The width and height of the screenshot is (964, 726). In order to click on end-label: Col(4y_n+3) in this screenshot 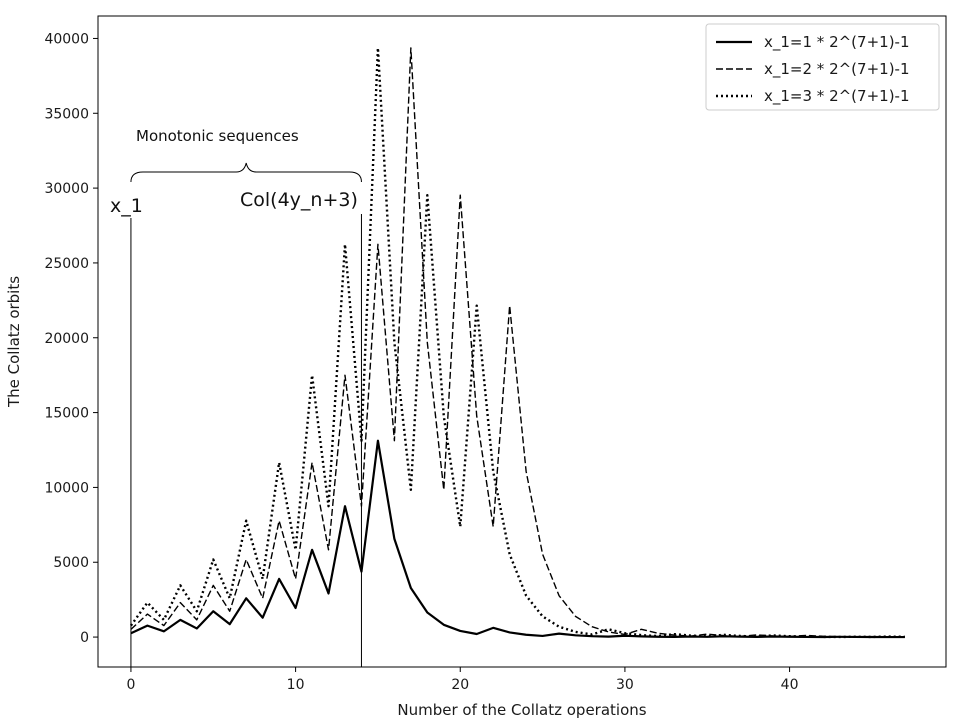, I will do `click(299, 200)`.